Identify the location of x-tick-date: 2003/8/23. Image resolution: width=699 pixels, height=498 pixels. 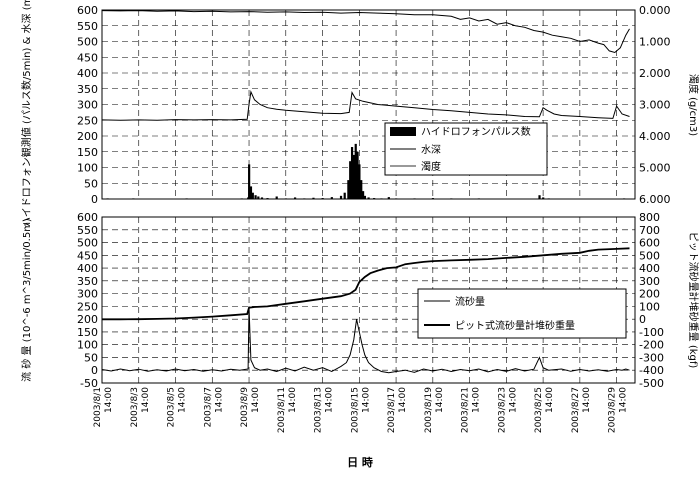
(502, 410).